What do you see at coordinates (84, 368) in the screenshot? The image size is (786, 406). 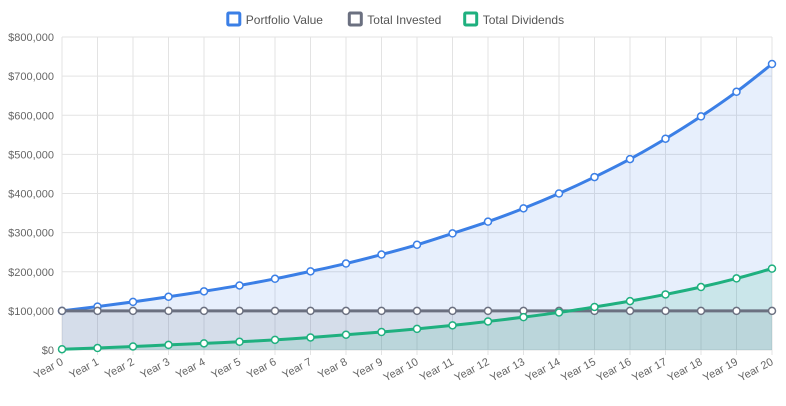 I see `x-tick-label: Year 1` at bounding box center [84, 368].